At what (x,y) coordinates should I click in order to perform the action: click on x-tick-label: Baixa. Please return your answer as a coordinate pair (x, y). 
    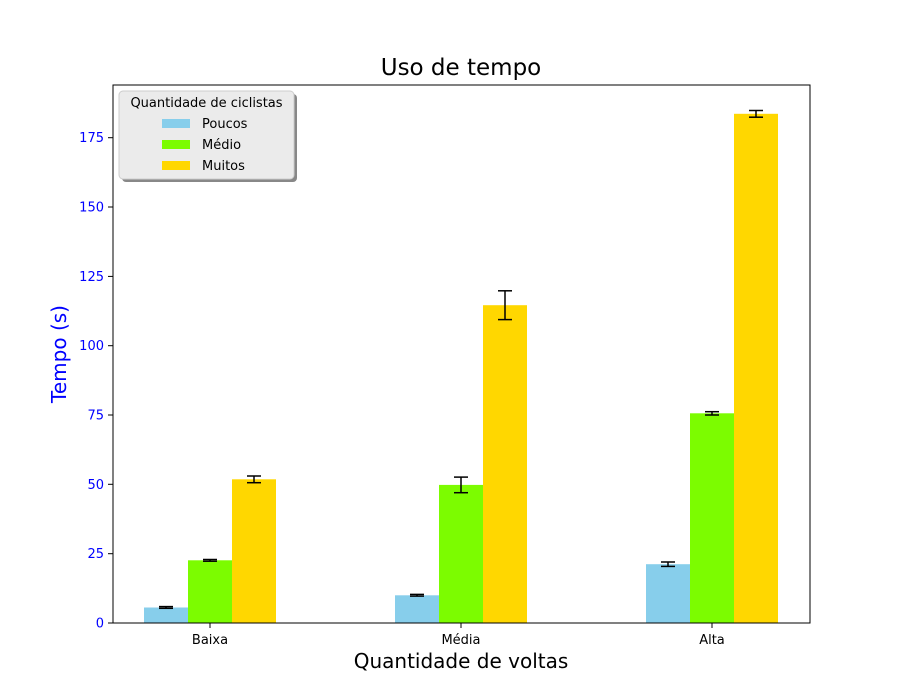
    Looking at the image, I should click on (210, 640).